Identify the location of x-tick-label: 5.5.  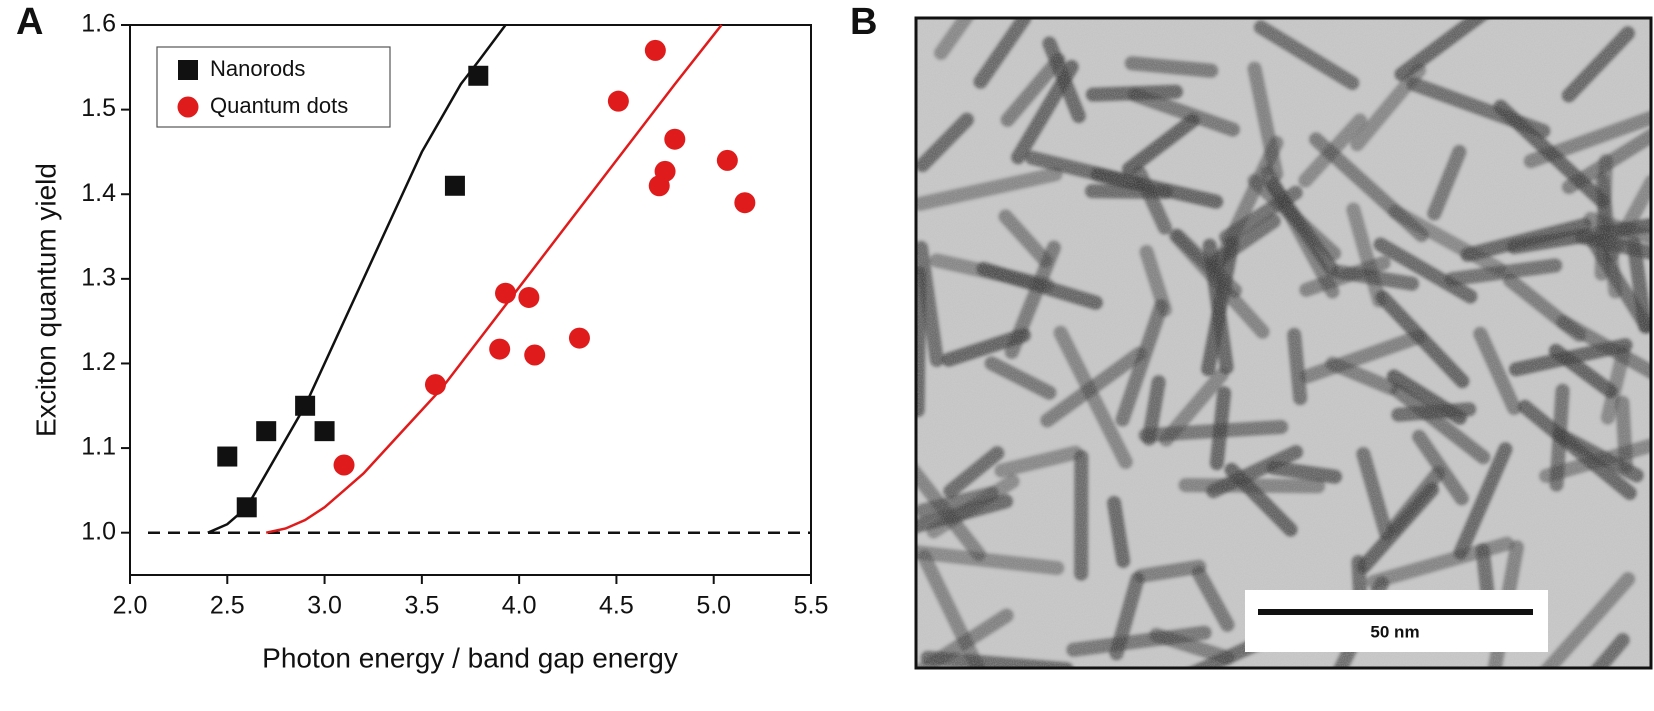
(811, 606).